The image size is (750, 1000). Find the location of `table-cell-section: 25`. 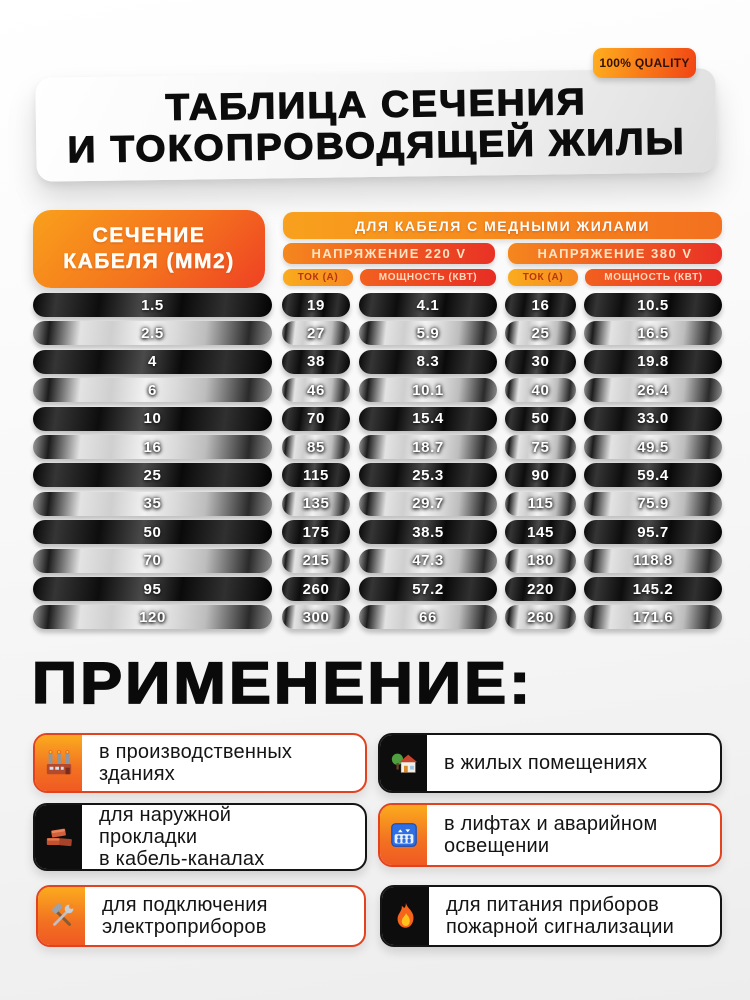

table-cell-section: 25 is located at coordinates (152, 475).